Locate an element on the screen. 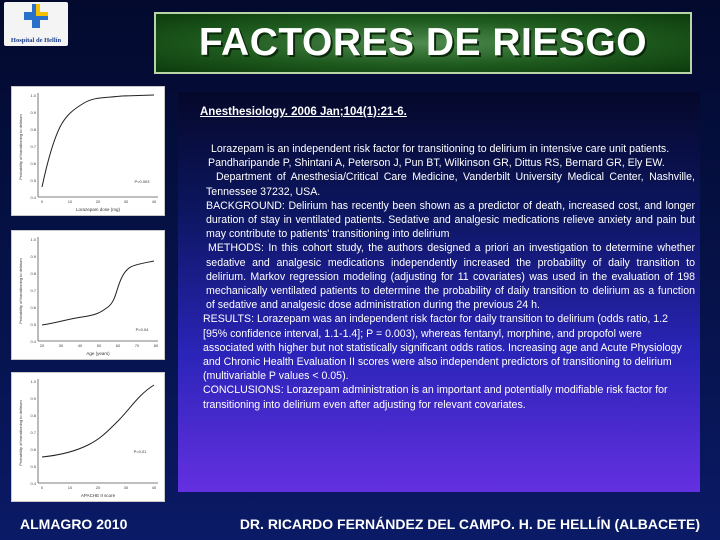 This screenshot has width=720, height=540. xtick: 80 is located at coordinates (156, 345).